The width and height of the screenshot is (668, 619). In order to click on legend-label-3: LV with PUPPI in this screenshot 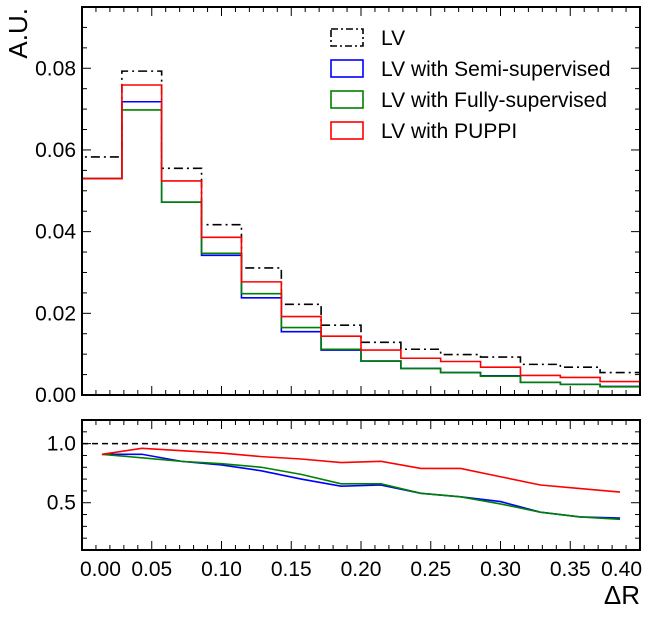, I will do `click(449, 131)`.